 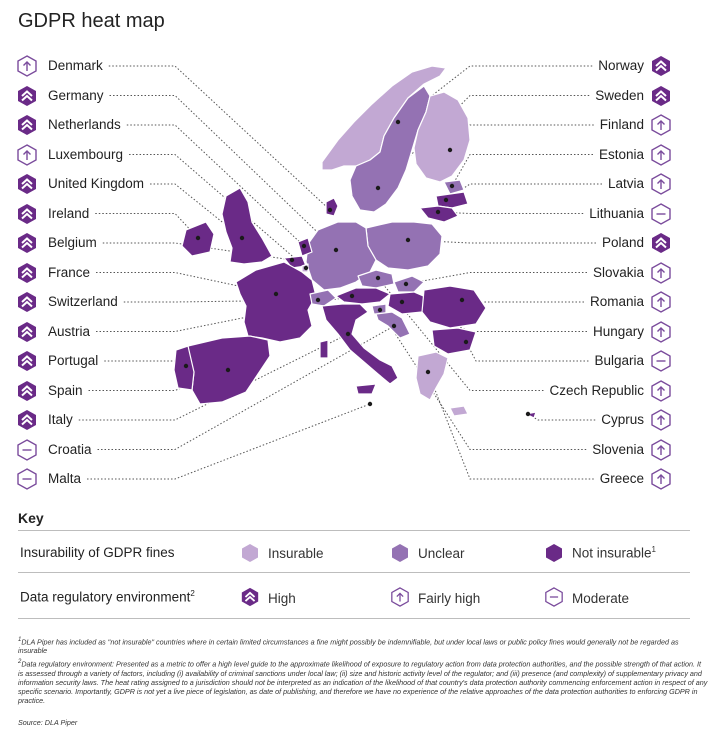 What do you see at coordinates (402, 302) in the screenshot?
I see `anchor-hungary` at bounding box center [402, 302].